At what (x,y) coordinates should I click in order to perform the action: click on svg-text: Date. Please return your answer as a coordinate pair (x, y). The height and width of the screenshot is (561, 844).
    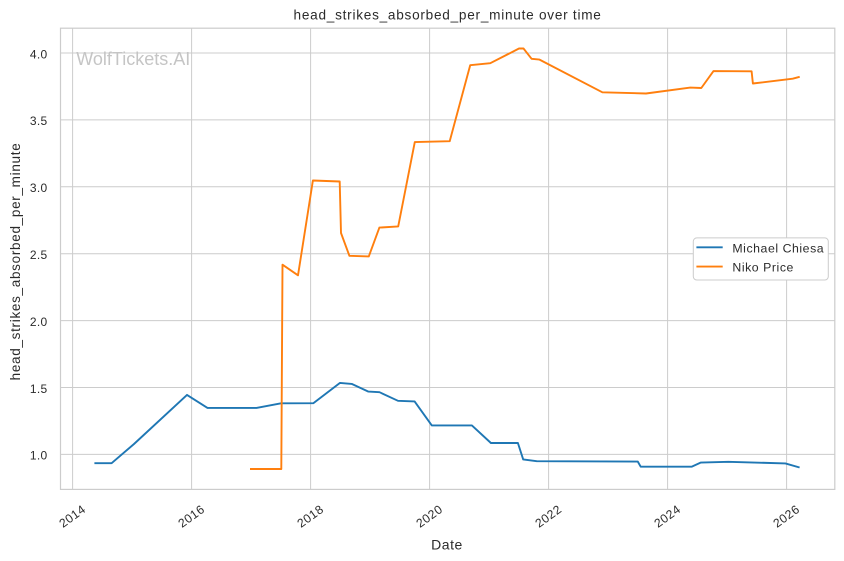
    Looking at the image, I should click on (447, 544).